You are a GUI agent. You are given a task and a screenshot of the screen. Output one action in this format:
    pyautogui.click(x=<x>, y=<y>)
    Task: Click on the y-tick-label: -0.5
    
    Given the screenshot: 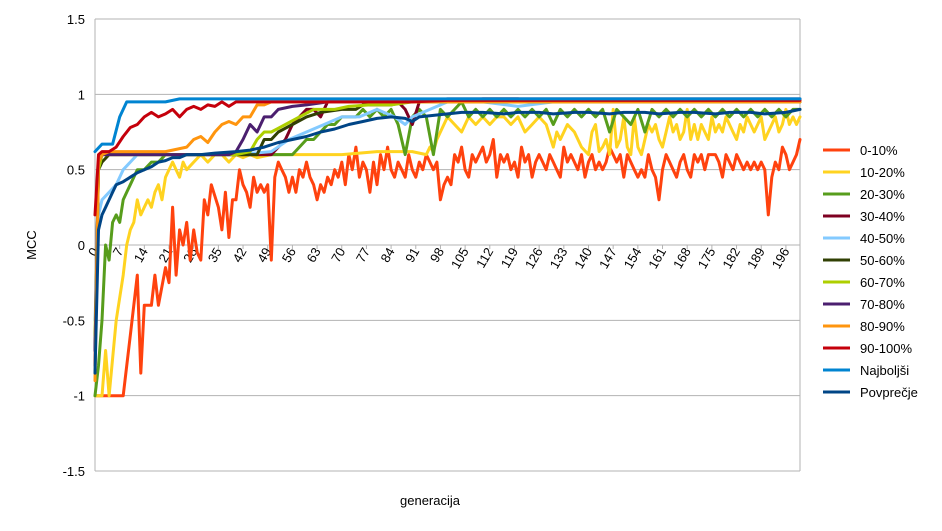 What is the action you would take?
    pyautogui.click(x=74, y=320)
    